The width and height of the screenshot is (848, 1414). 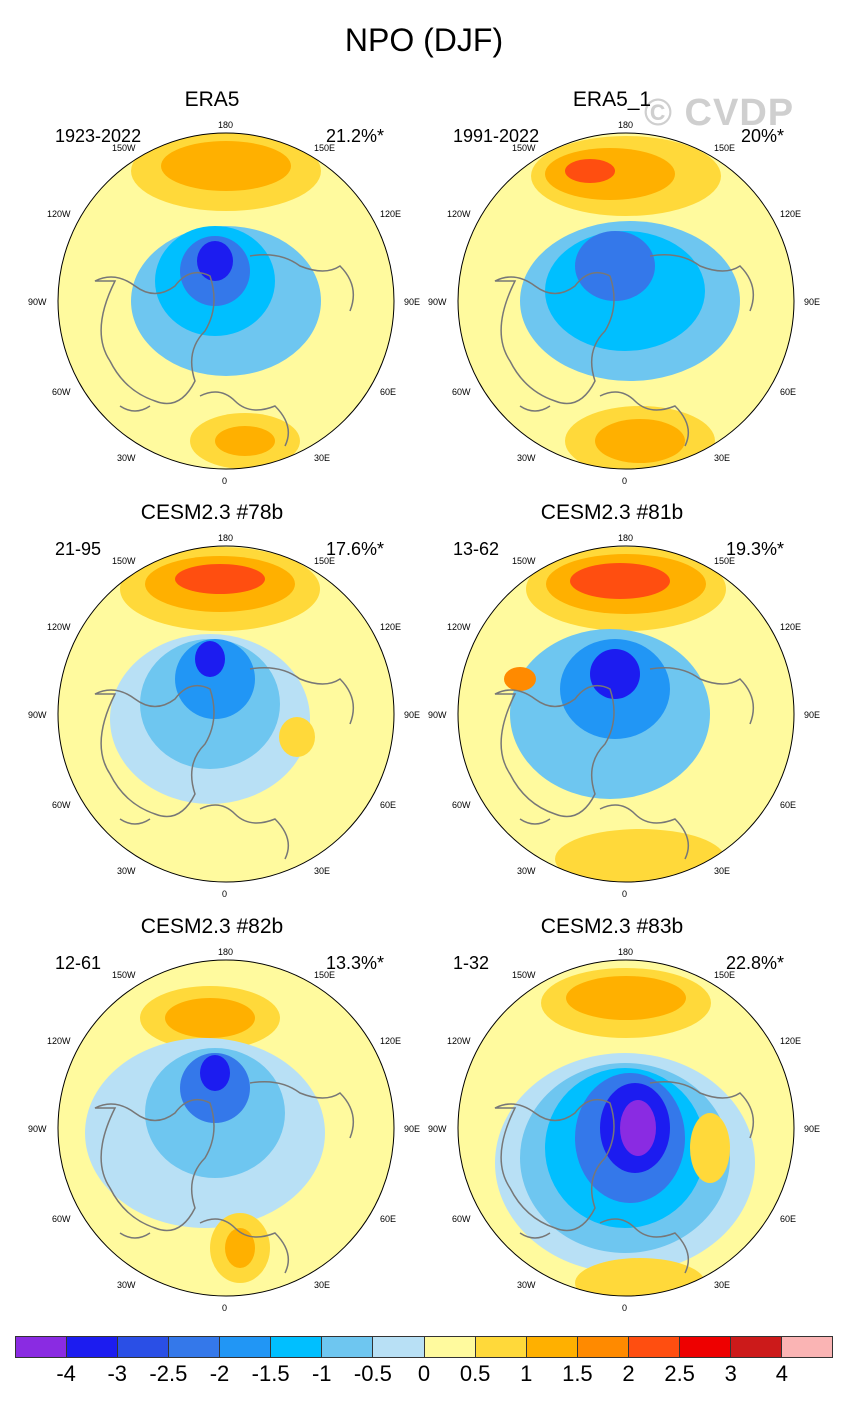 What do you see at coordinates (66, 1373) in the screenshot?
I see `colorbar-label: -4` at bounding box center [66, 1373].